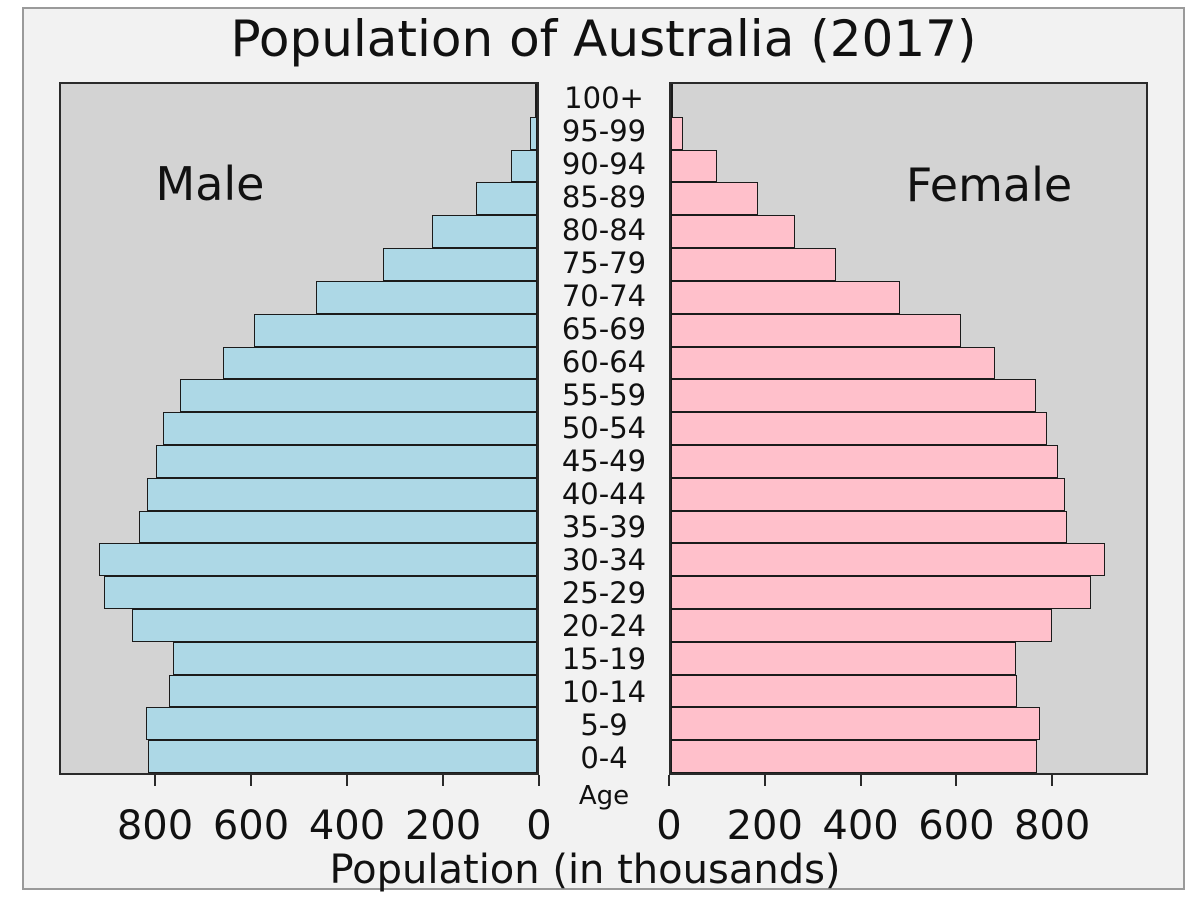  I want to click on age-label-65-69: 65-69, so click(604, 329).